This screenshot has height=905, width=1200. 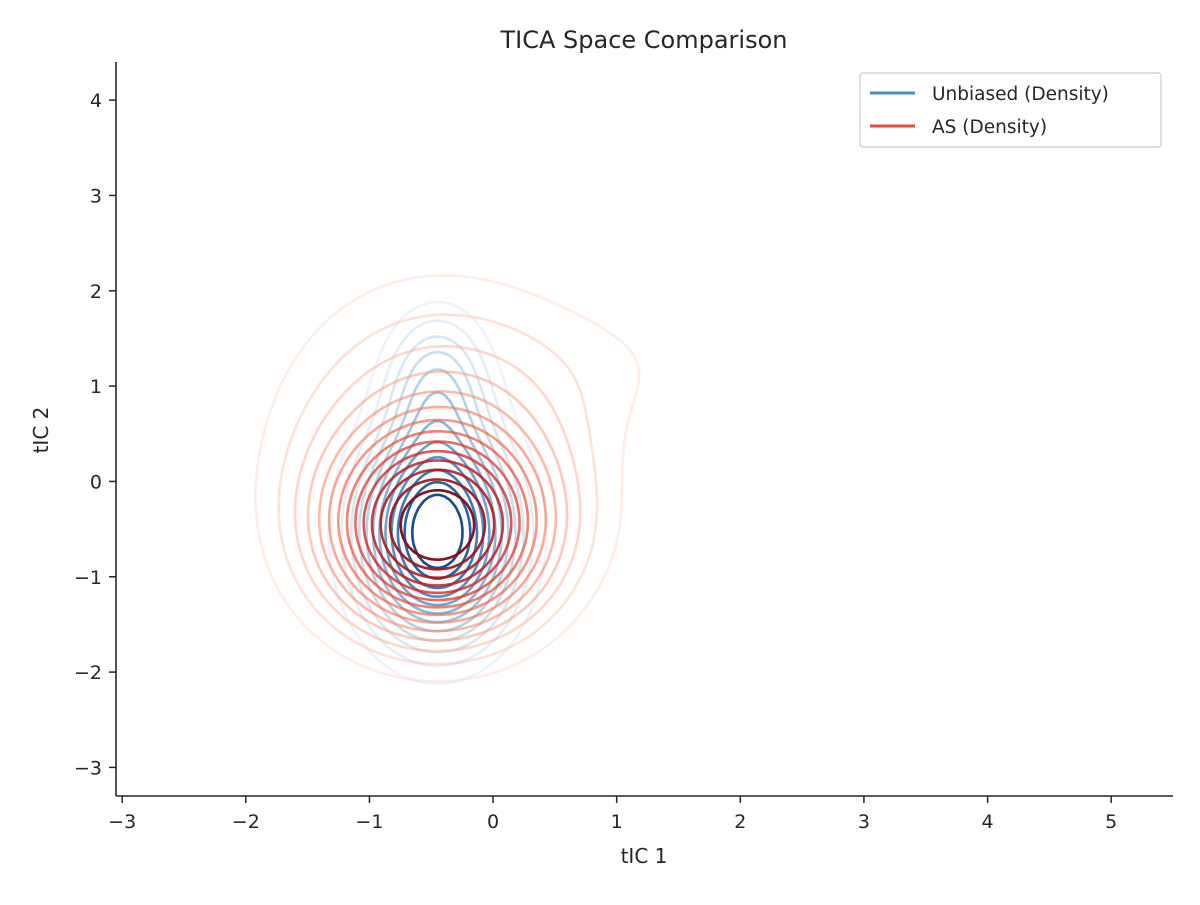 I want to click on x-tick-label: 3, so click(x=864, y=822).